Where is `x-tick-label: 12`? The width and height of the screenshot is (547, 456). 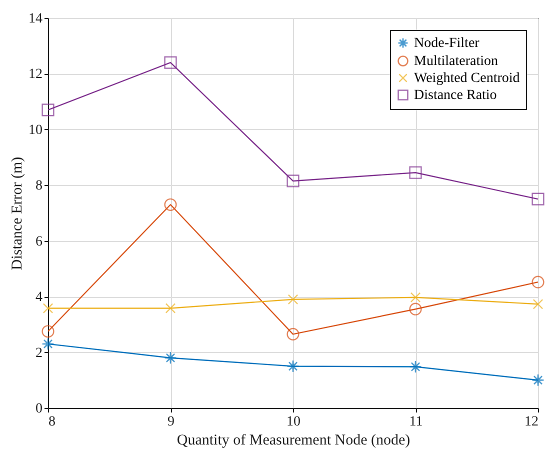
x-tick-label: 12 is located at coordinates (531, 422).